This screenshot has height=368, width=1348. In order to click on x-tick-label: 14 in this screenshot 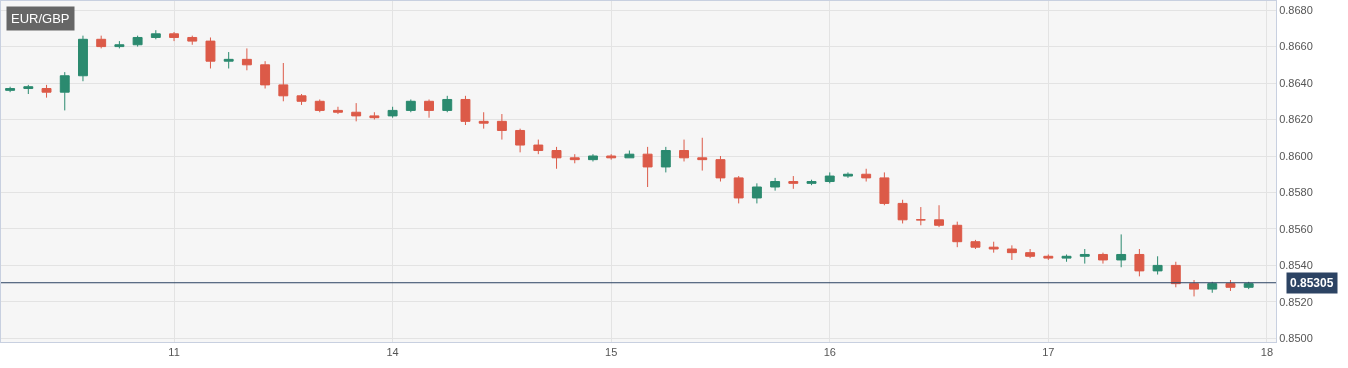, I will do `click(392, 352)`.